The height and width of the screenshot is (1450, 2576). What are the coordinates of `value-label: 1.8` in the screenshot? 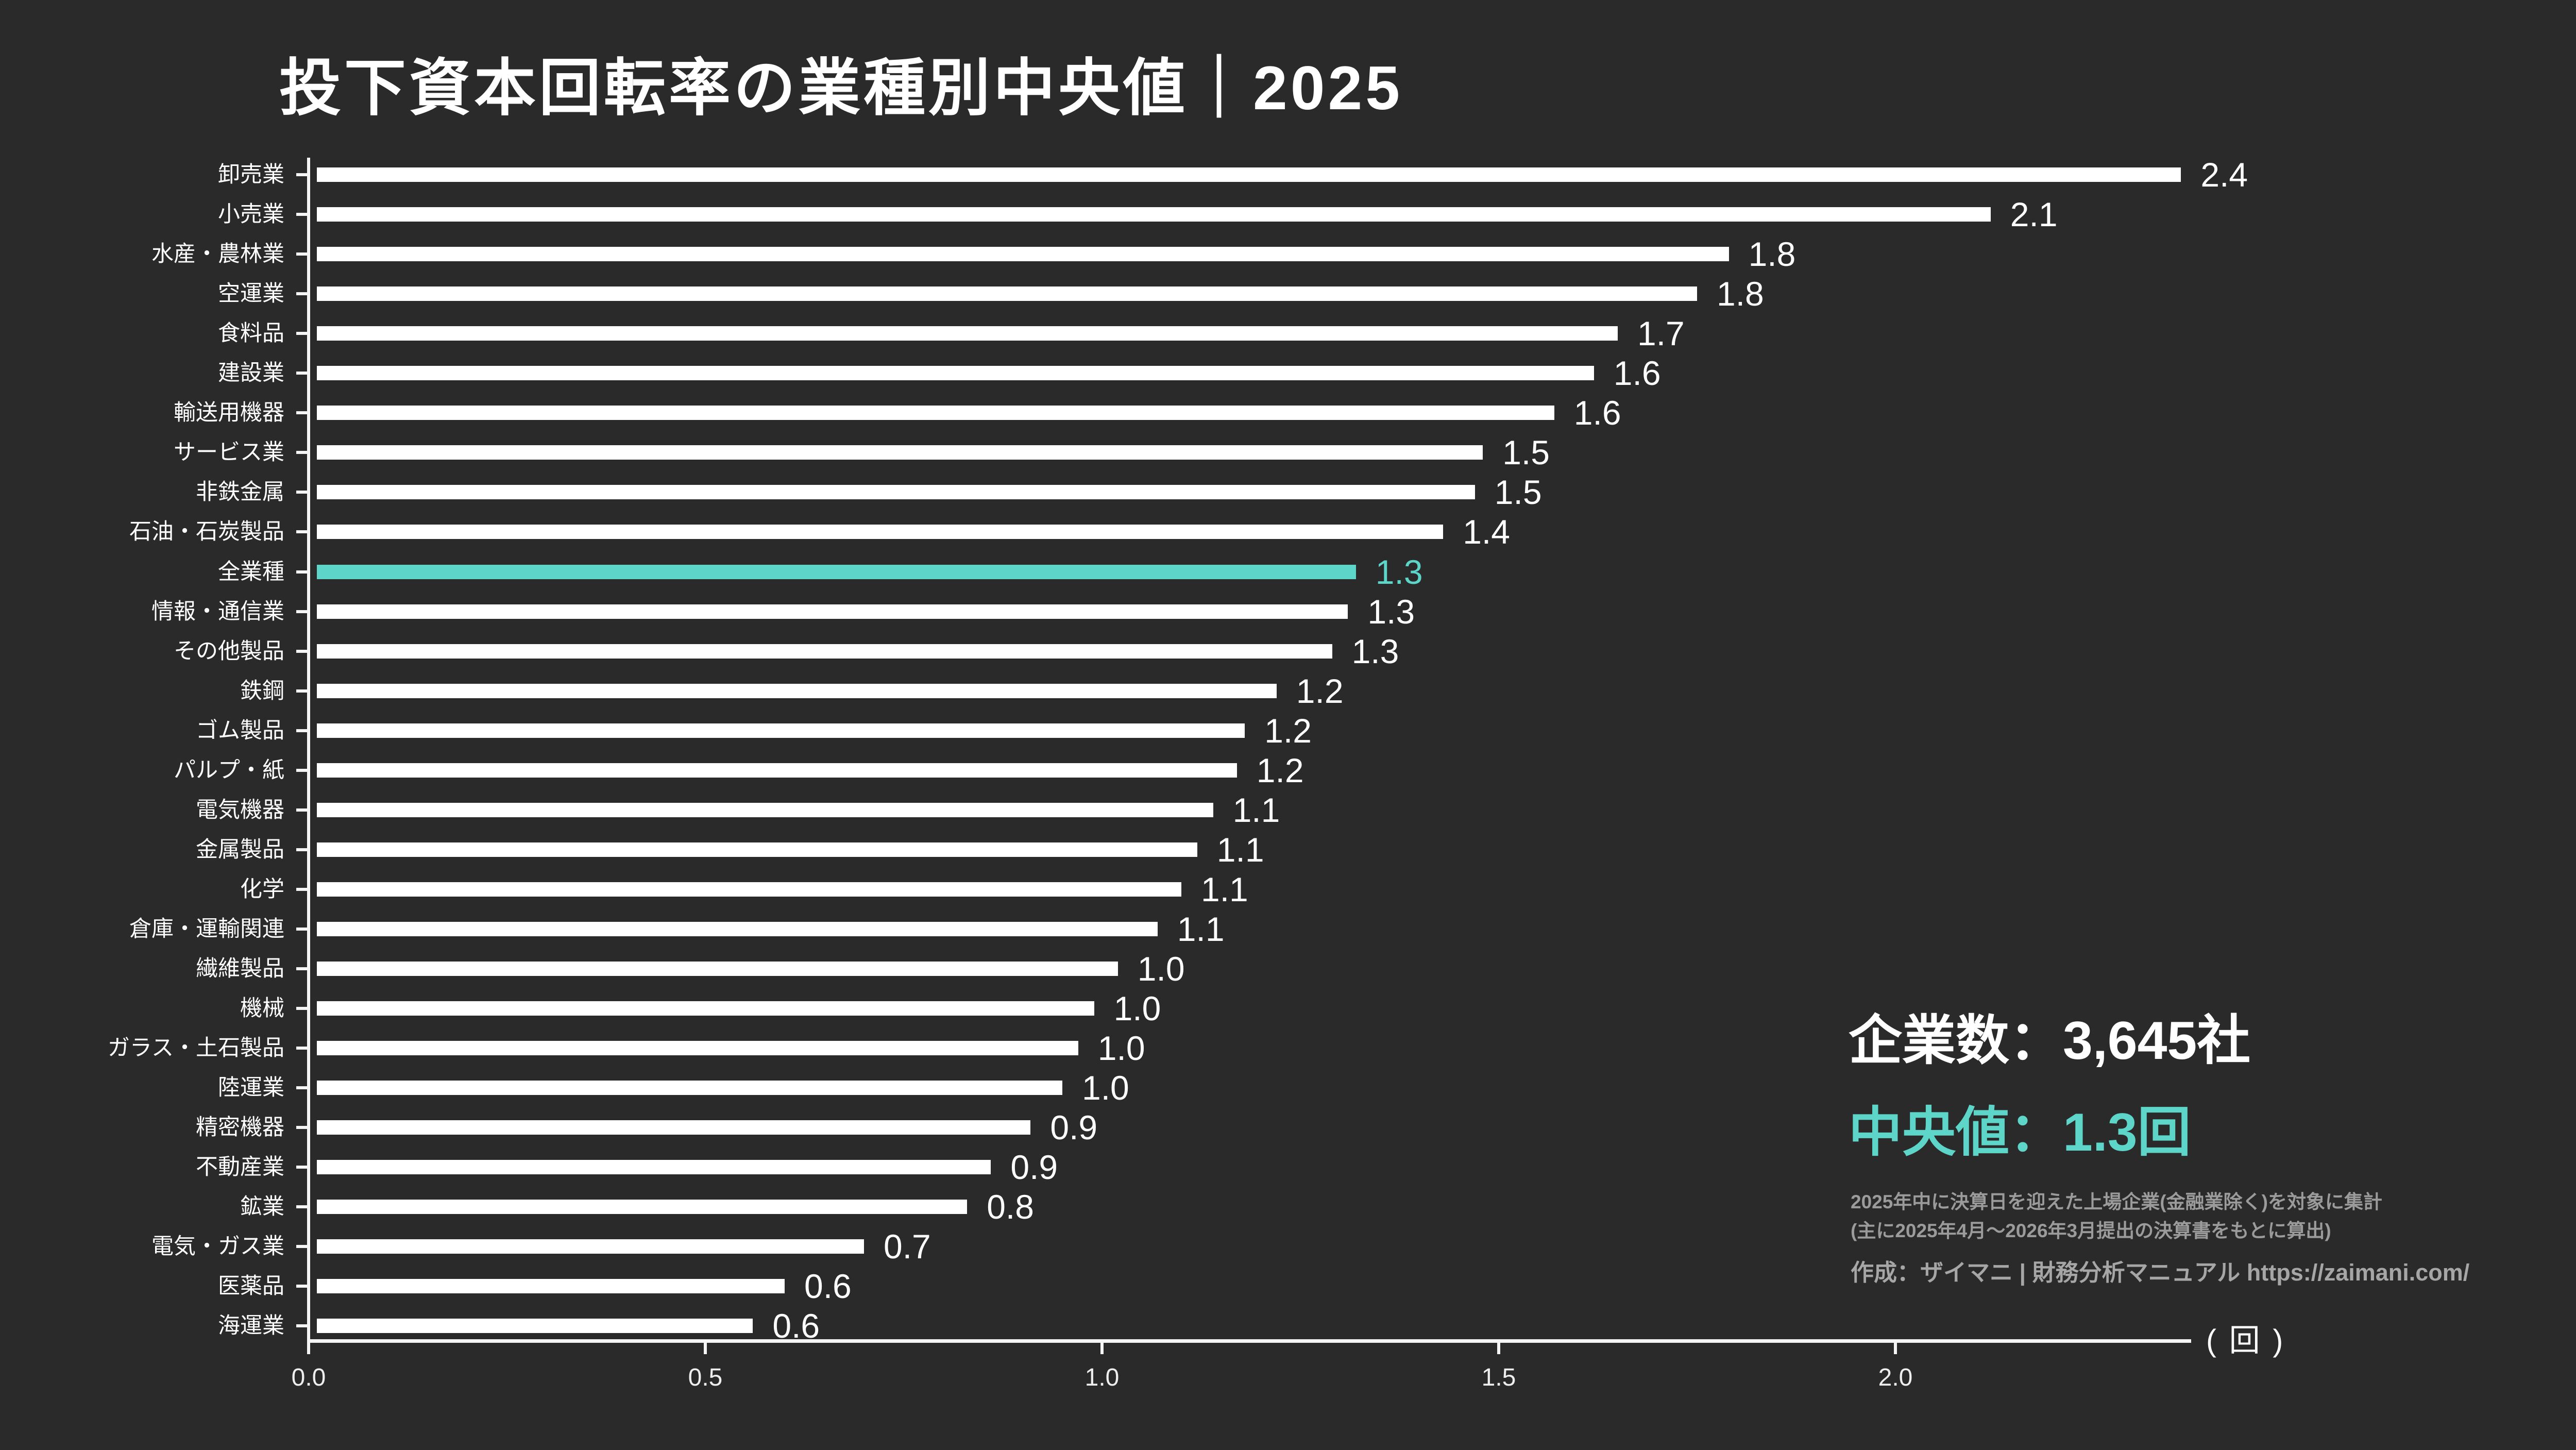 It's located at (1740, 294).